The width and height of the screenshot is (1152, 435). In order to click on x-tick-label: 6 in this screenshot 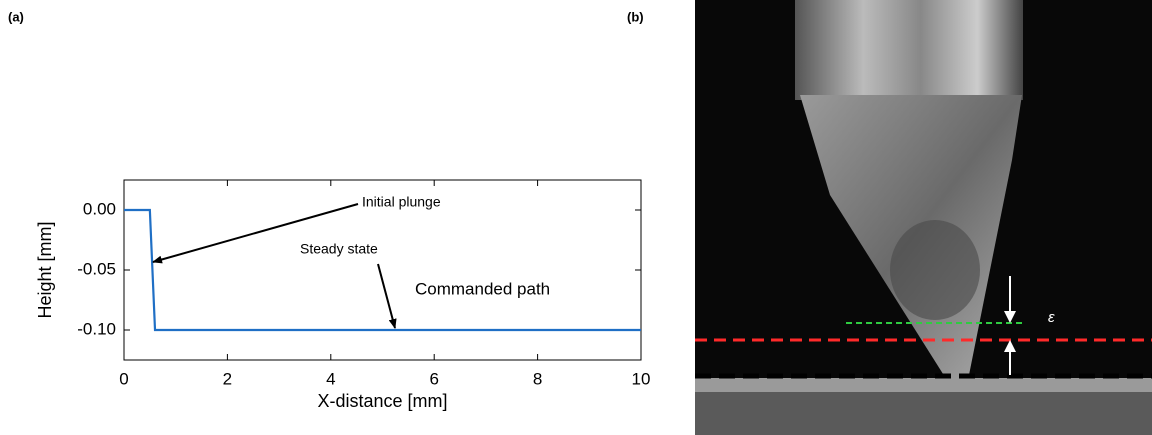, I will do `click(433, 378)`.